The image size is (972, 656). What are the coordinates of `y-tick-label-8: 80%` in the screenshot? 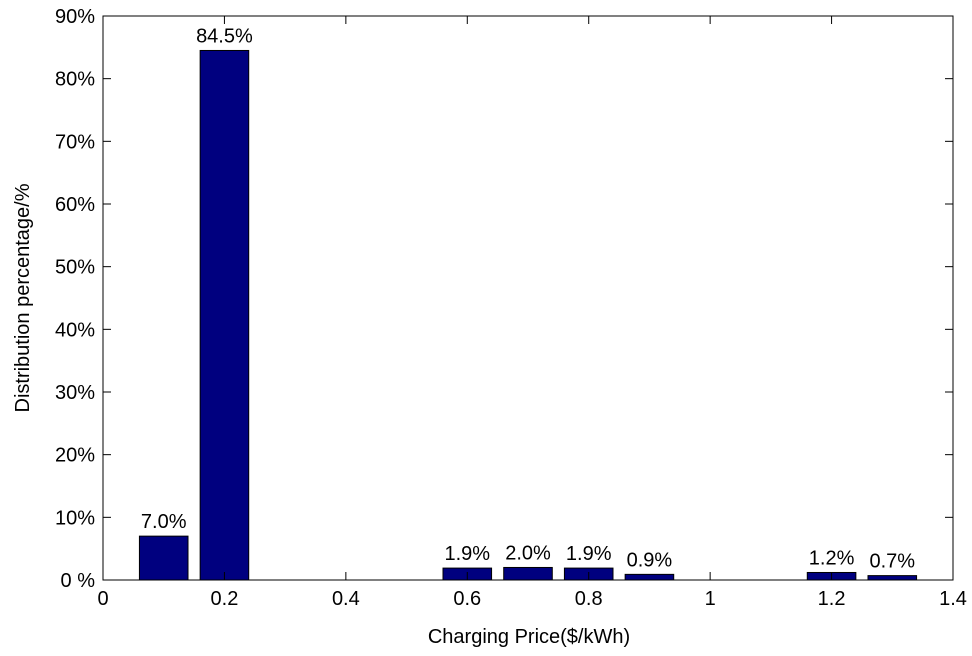 It's located at (75, 80).